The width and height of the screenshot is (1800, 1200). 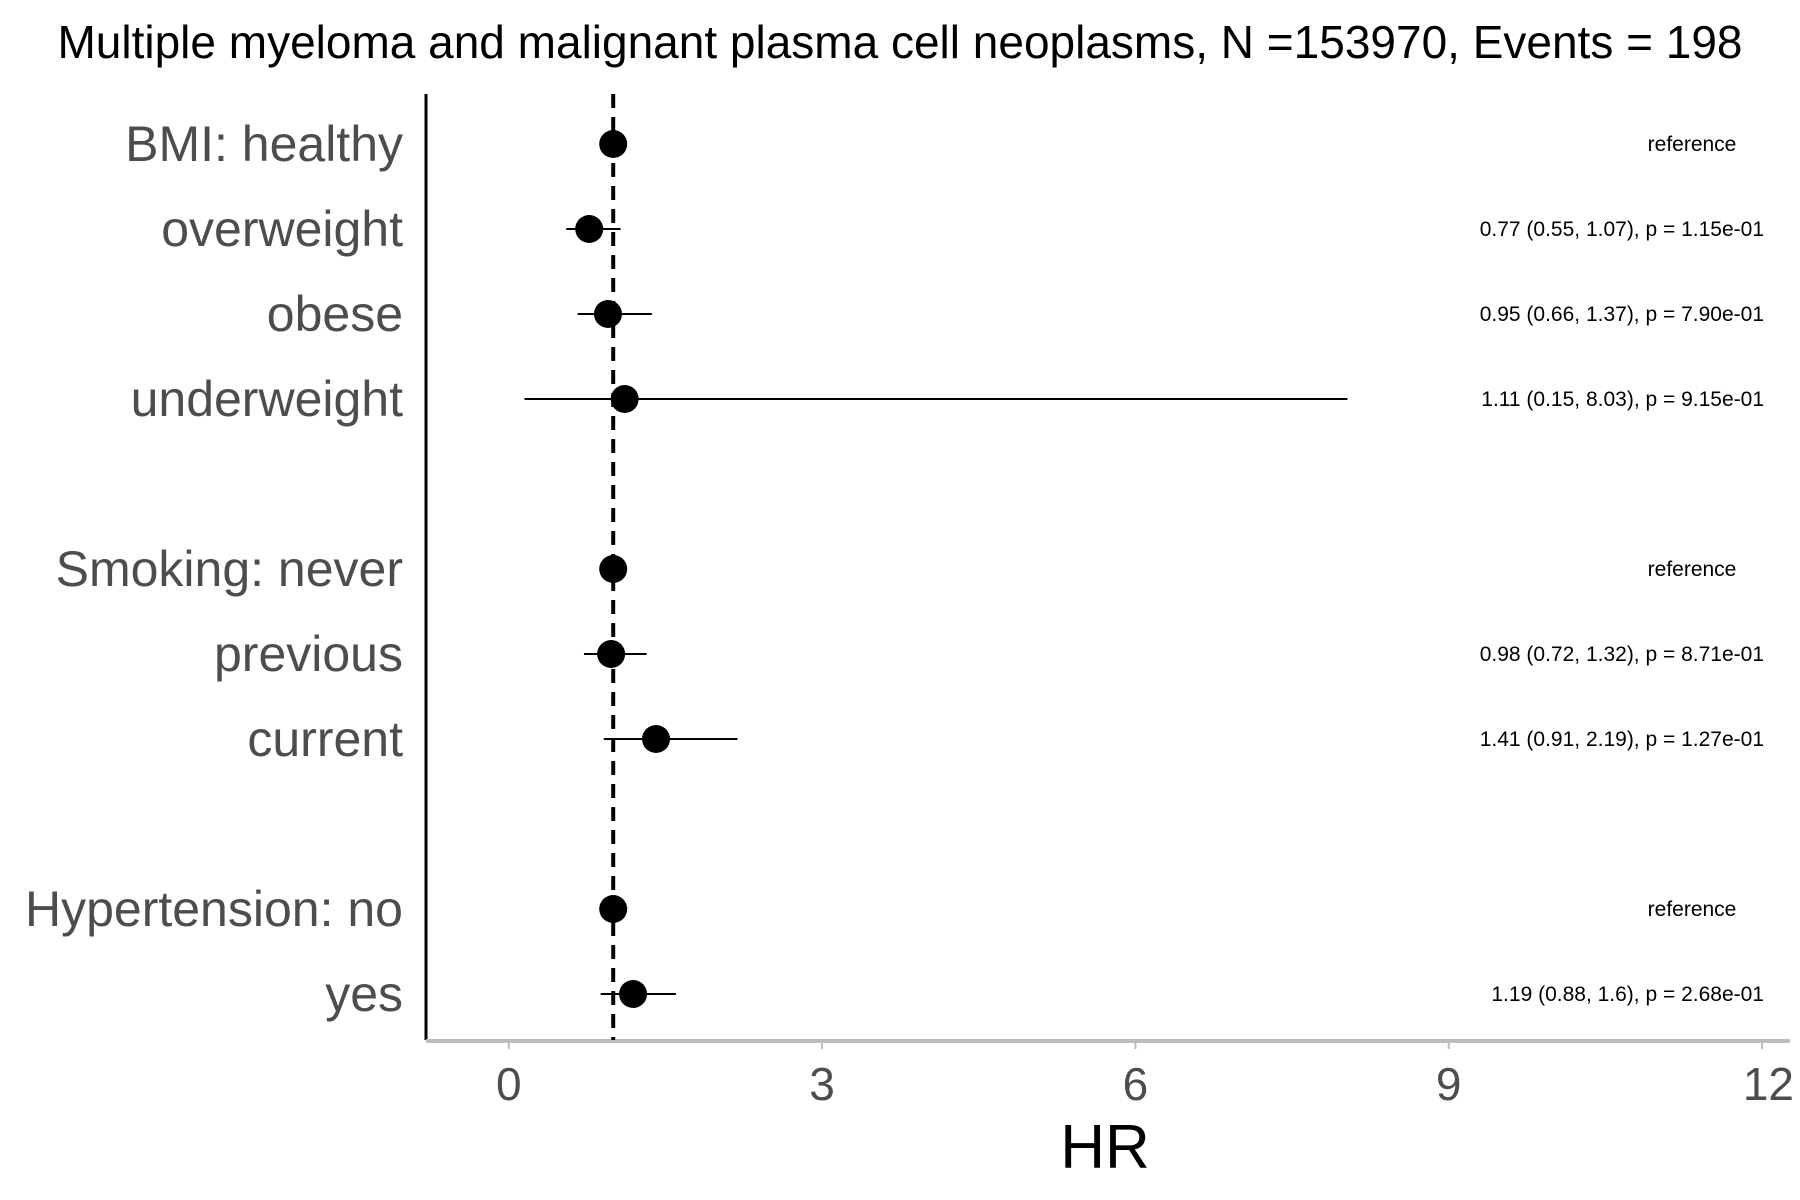 What do you see at coordinates (1136, 1084) in the screenshot?
I see `x-tick-label: 6` at bounding box center [1136, 1084].